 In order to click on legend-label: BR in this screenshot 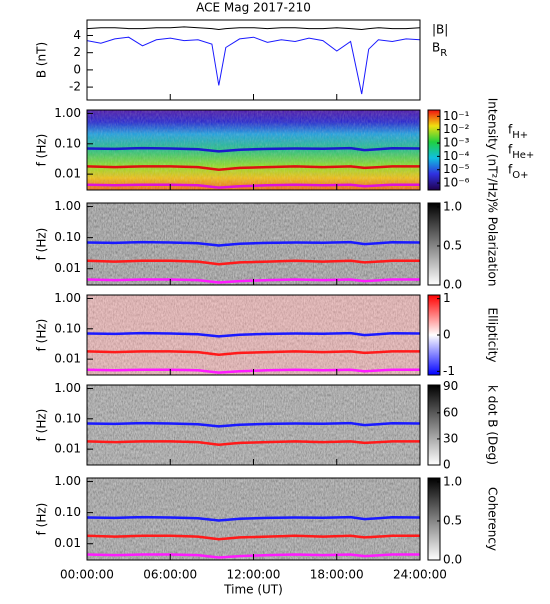, I will do `click(439, 50)`.